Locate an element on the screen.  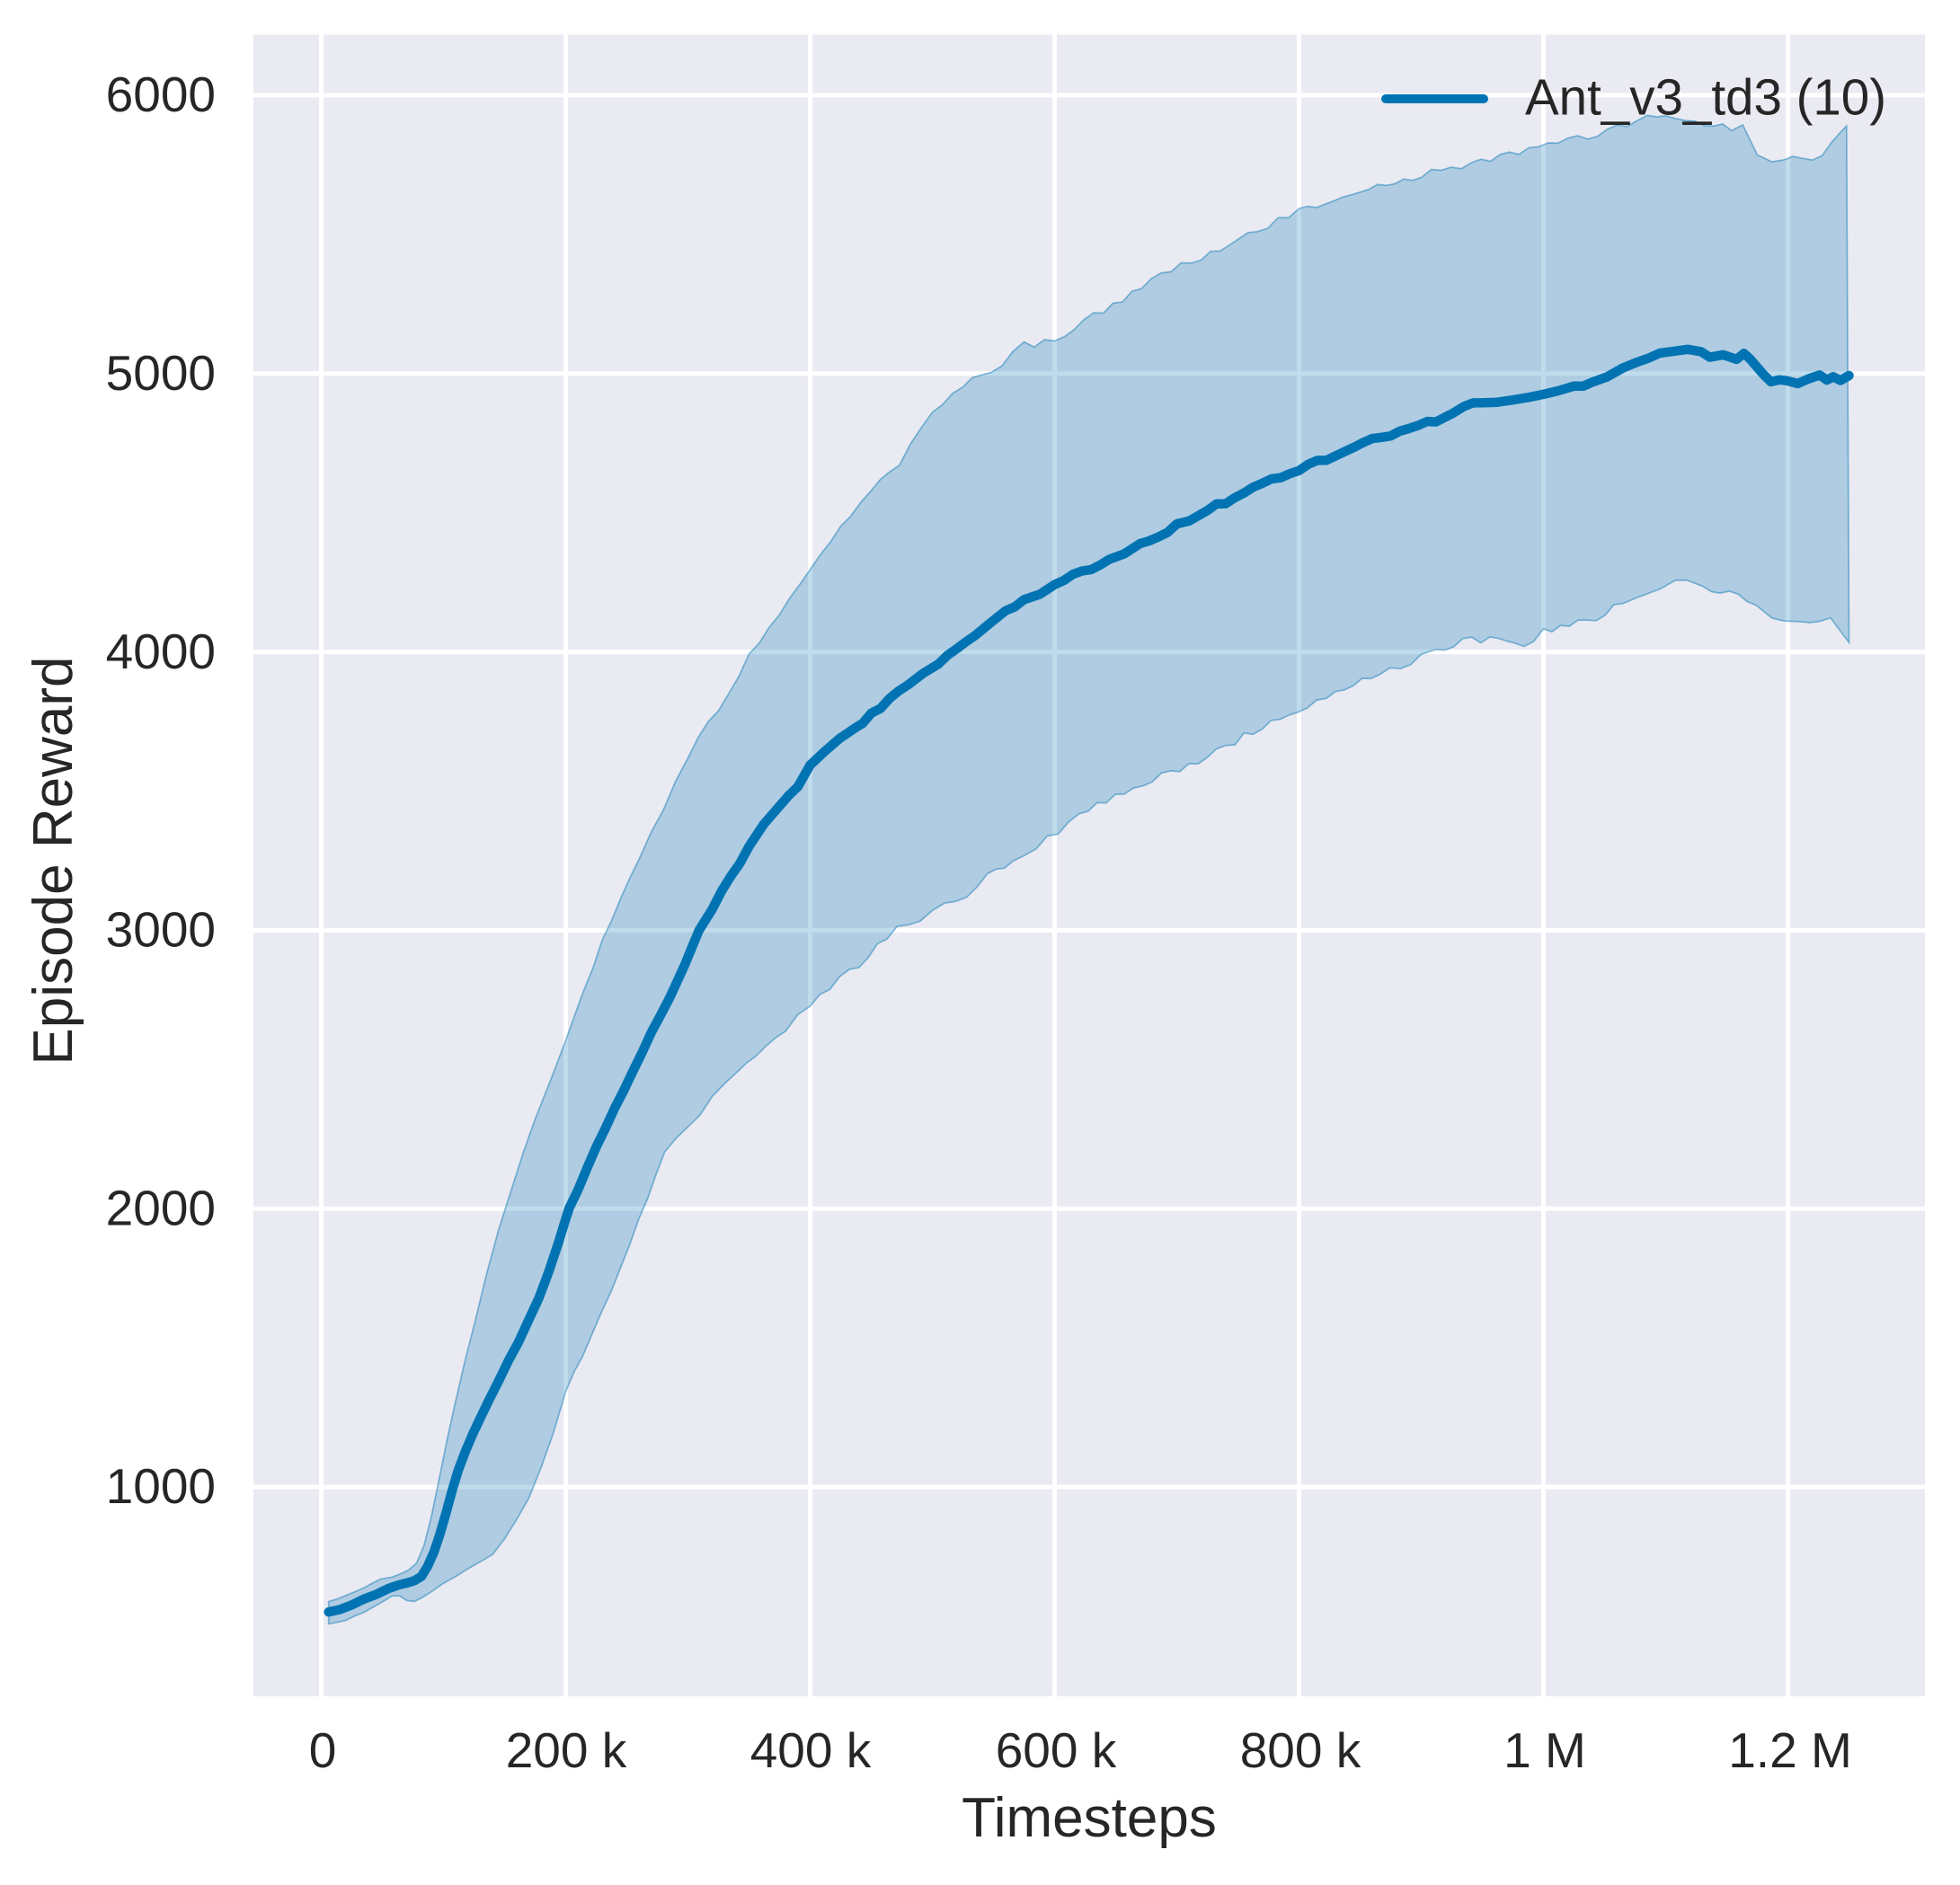
svg-text: 1.2 M is located at coordinates (1790, 1750).